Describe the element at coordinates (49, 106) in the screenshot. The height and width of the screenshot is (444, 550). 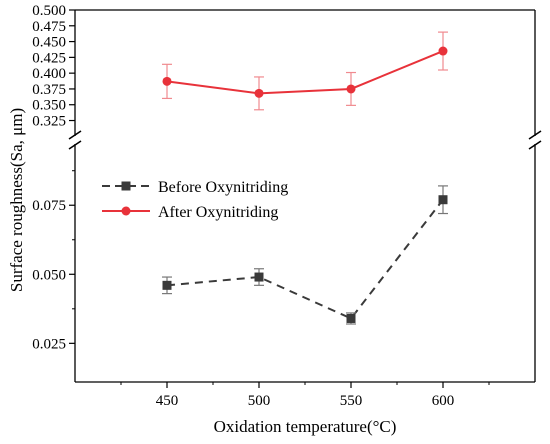
I see `y-tick-label: 0.350` at that location.